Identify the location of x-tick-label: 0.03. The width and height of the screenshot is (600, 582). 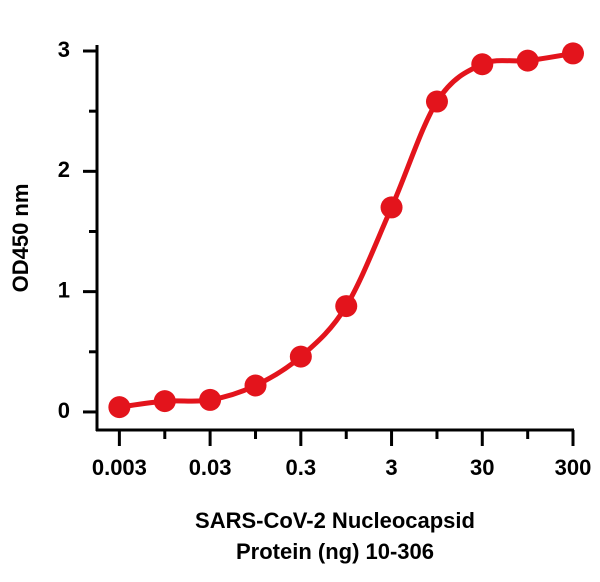
(210, 467).